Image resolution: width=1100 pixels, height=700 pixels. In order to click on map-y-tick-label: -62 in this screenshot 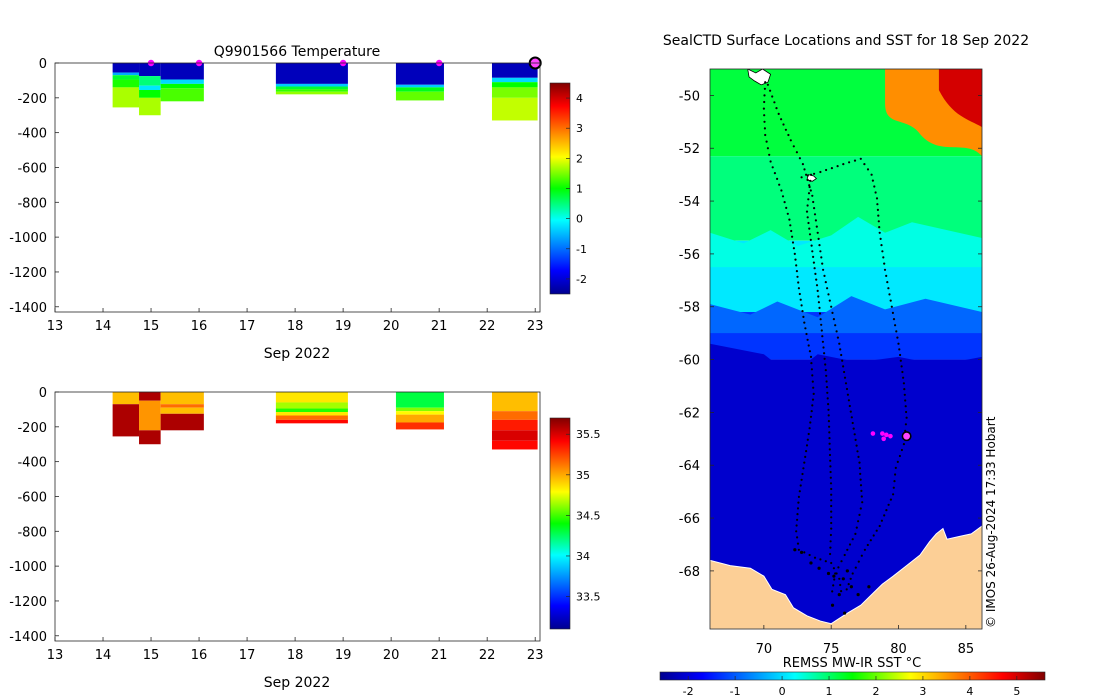, I will do `click(689, 413)`.